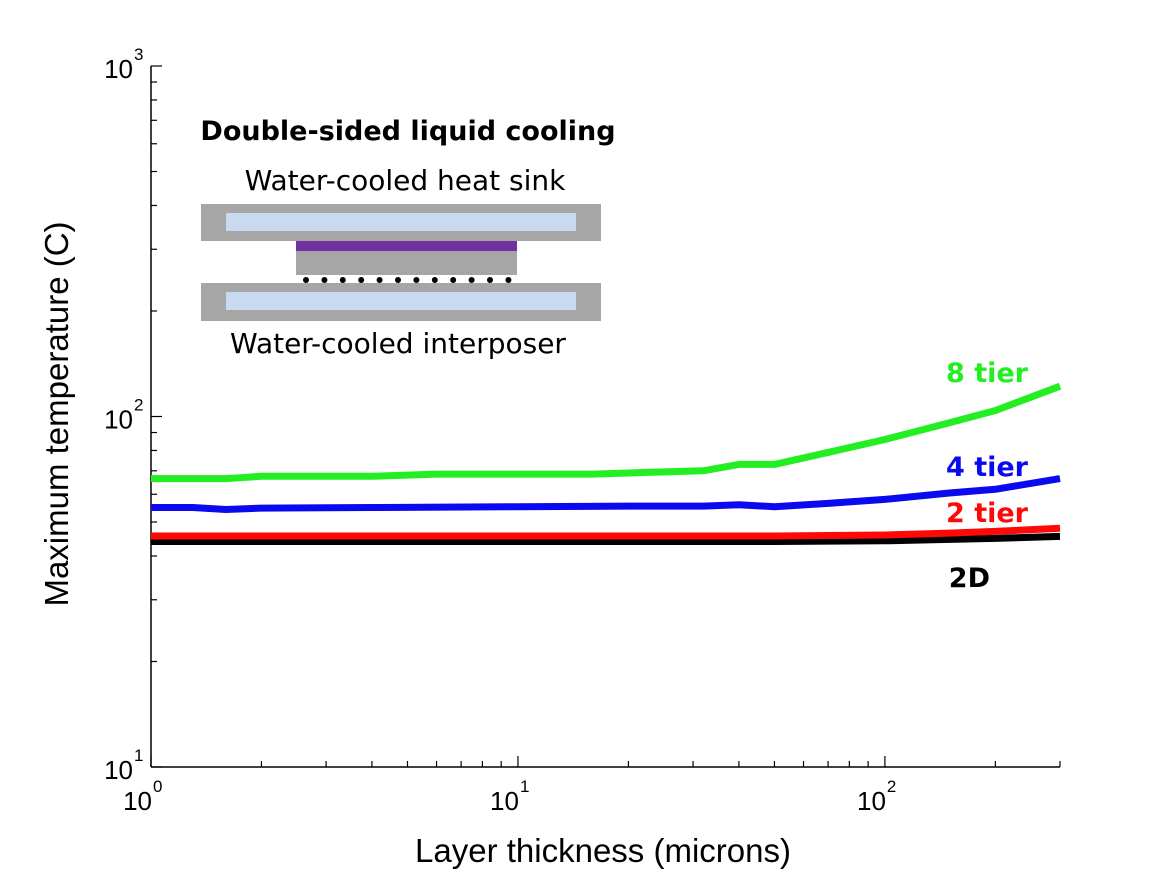  I want to click on series-label-2-tier: 2 tier, so click(987, 513).